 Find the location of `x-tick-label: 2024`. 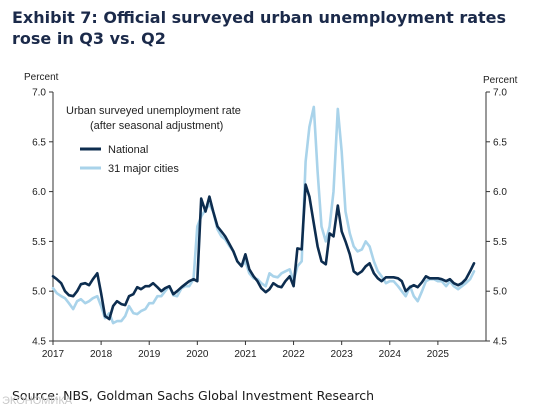

x-tick-label: 2024 is located at coordinates (390, 354).